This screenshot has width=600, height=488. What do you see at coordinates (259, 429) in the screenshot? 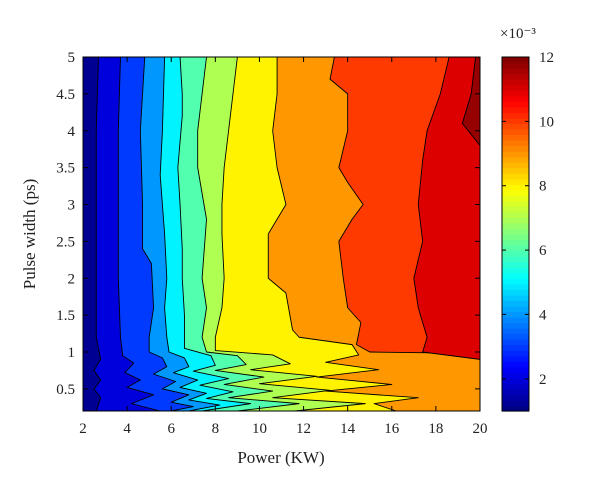
I see `x-tick-label: 10` at bounding box center [259, 429].